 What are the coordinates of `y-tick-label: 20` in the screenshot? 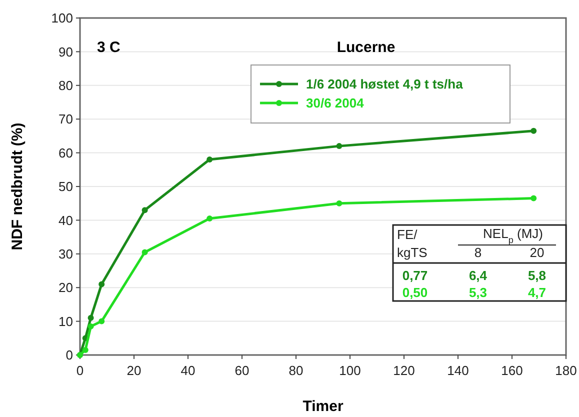 It's located at (65, 288).